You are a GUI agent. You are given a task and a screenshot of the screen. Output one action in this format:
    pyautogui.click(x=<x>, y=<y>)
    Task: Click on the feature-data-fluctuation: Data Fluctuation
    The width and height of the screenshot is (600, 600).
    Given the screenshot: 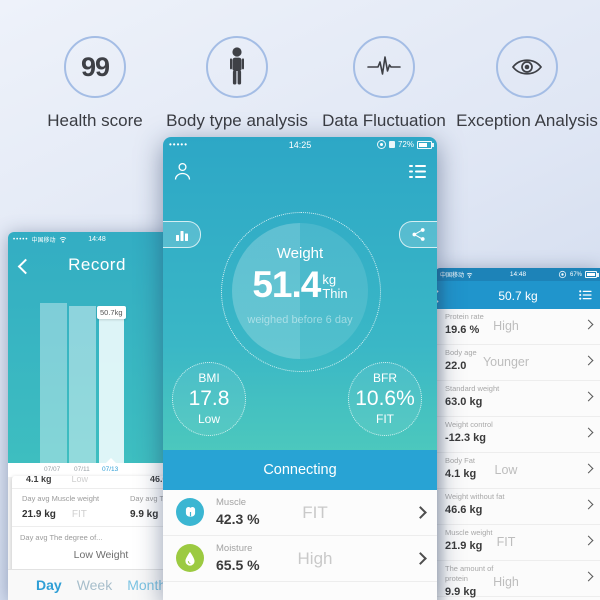 What is the action you would take?
    pyautogui.click(x=384, y=83)
    